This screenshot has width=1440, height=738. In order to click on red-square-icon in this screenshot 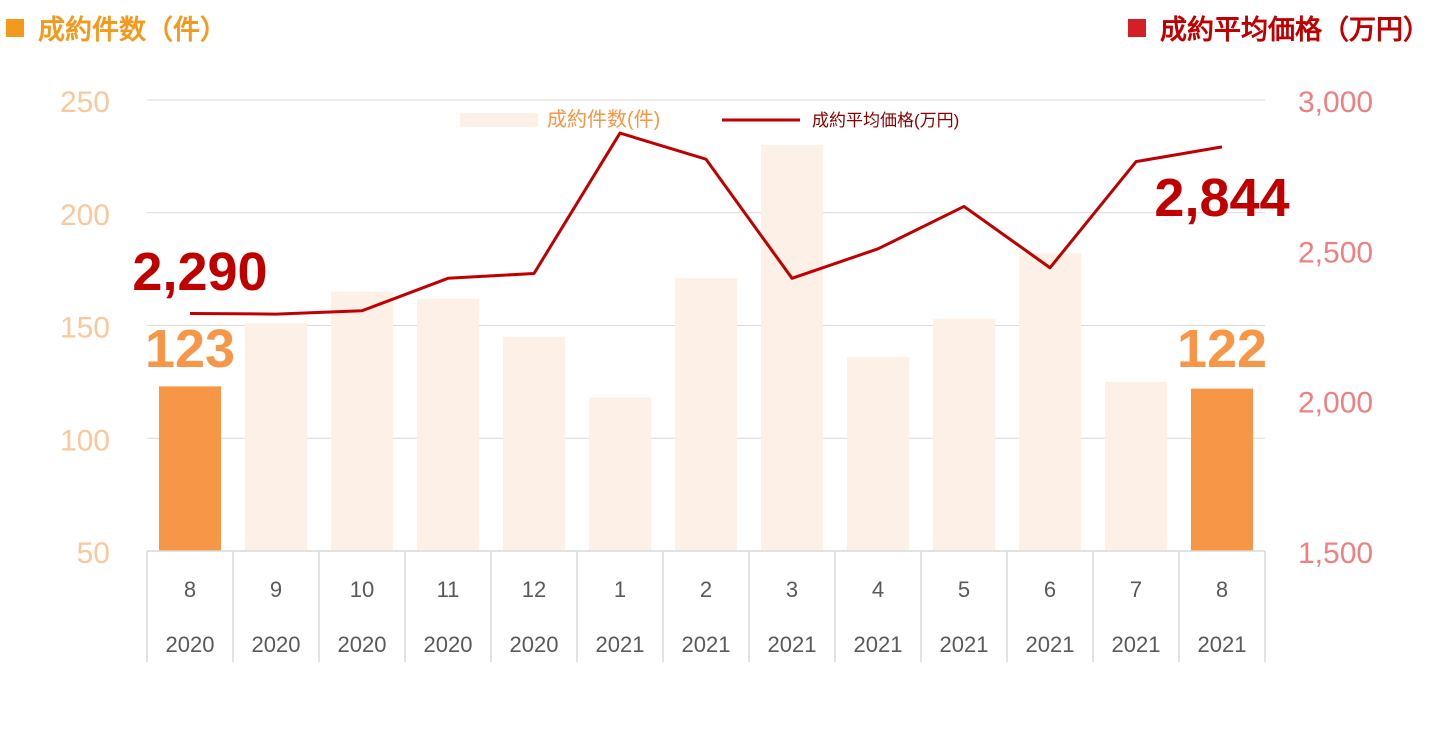, I will do `click(1137, 27)`.